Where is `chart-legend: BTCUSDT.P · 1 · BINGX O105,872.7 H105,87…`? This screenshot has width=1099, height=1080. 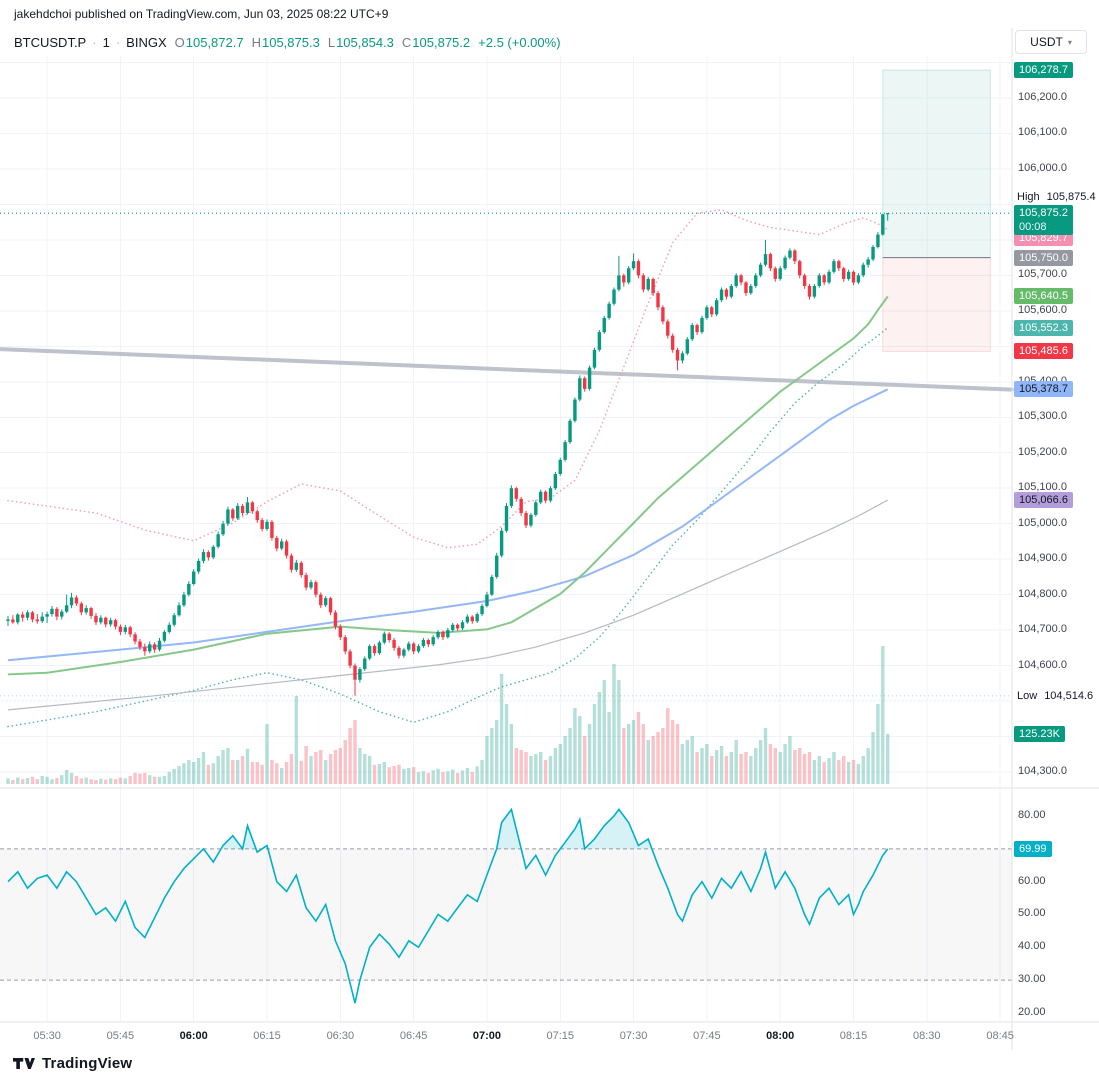 chart-legend: BTCUSDT.P · 1 · BINGX O105,872.7 H105,87… is located at coordinates (287, 42).